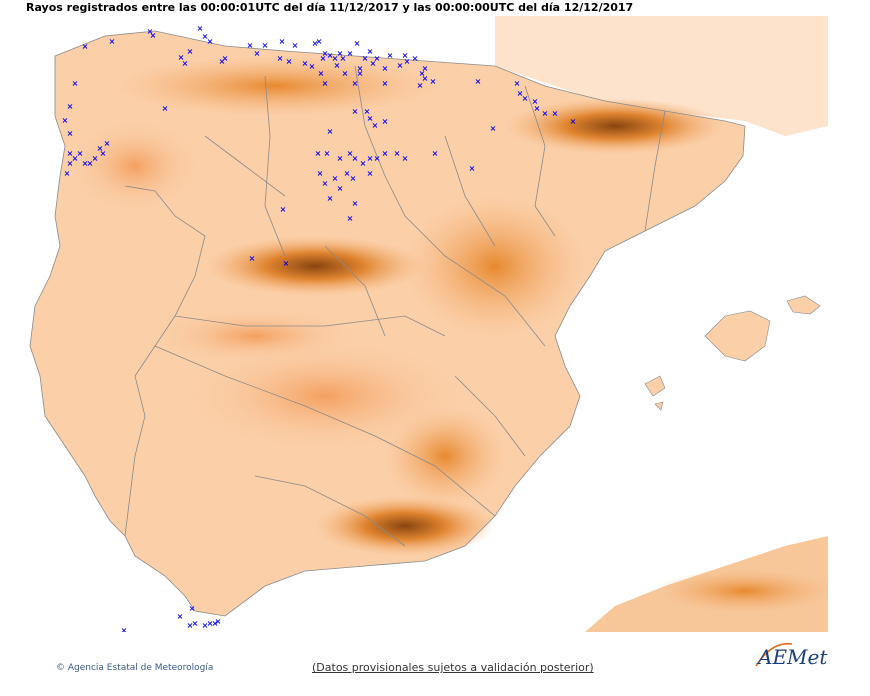 The height and width of the screenshot is (696, 870). I want to click on aemet-logo: AEMet, so click(792, 656).